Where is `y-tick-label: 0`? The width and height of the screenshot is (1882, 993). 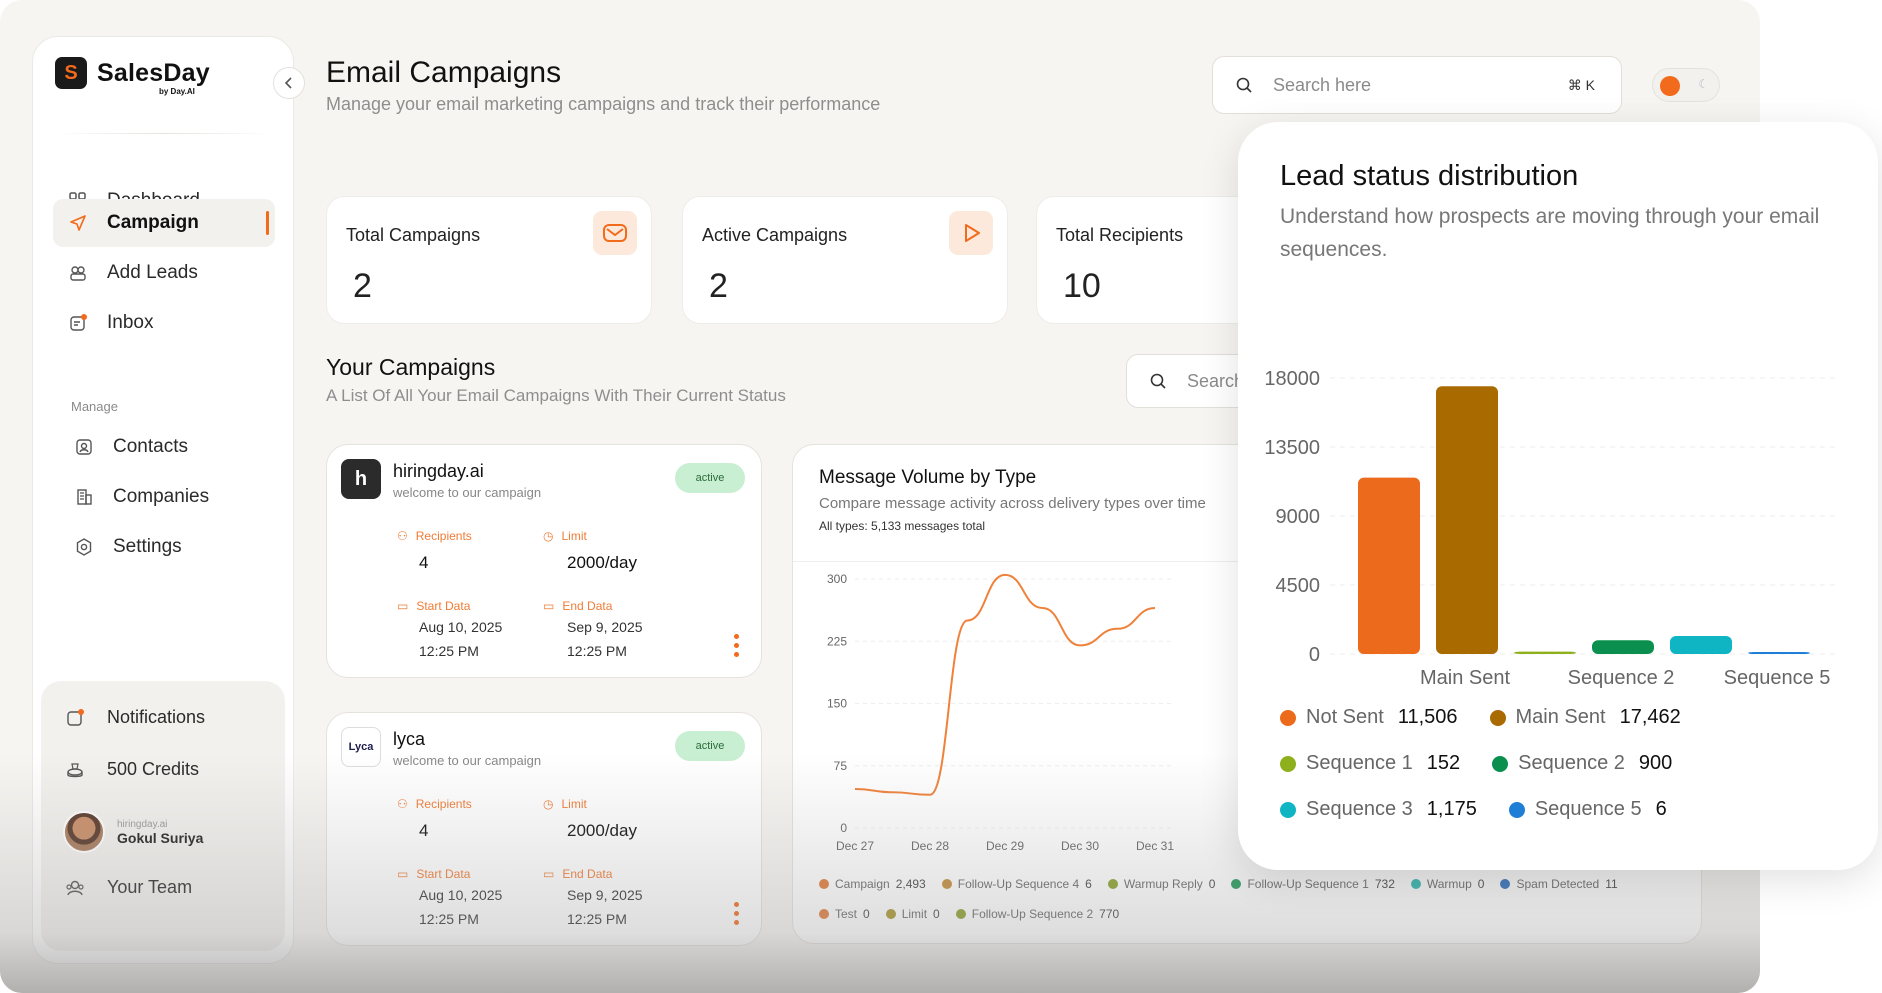 y-tick-label: 0 is located at coordinates (1314, 655).